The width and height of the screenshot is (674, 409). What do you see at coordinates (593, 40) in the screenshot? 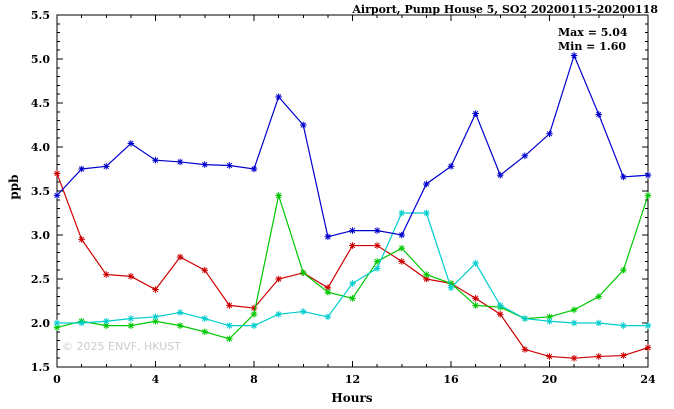
I see `stats-annotation: Max = 5.04 Min = 1.60` at bounding box center [593, 40].